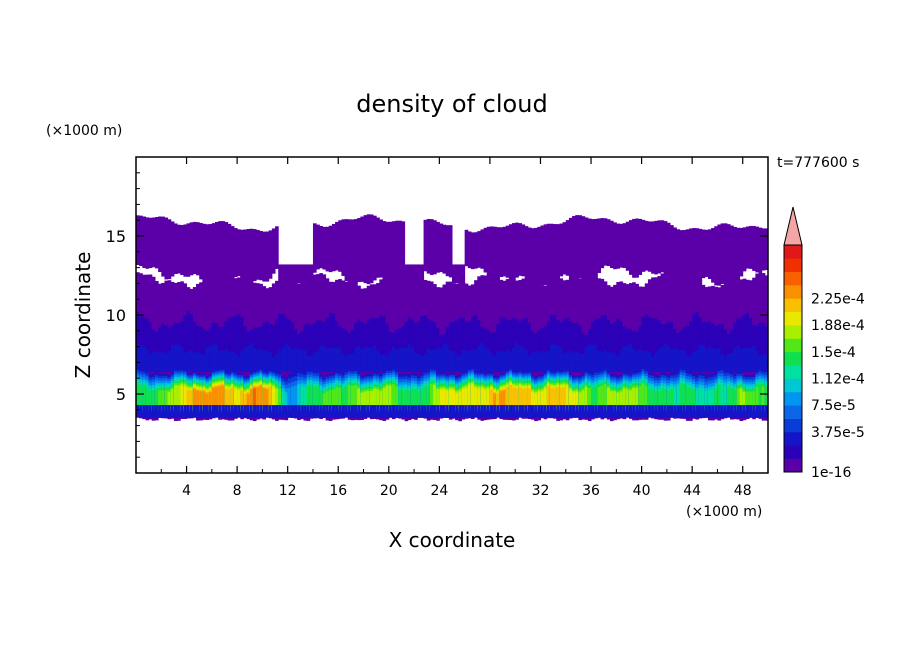 This screenshot has width=904, height=654. What do you see at coordinates (84, 131) in the screenshot?
I see `y-unit-label: (×1000 m)` at bounding box center [84, 131].